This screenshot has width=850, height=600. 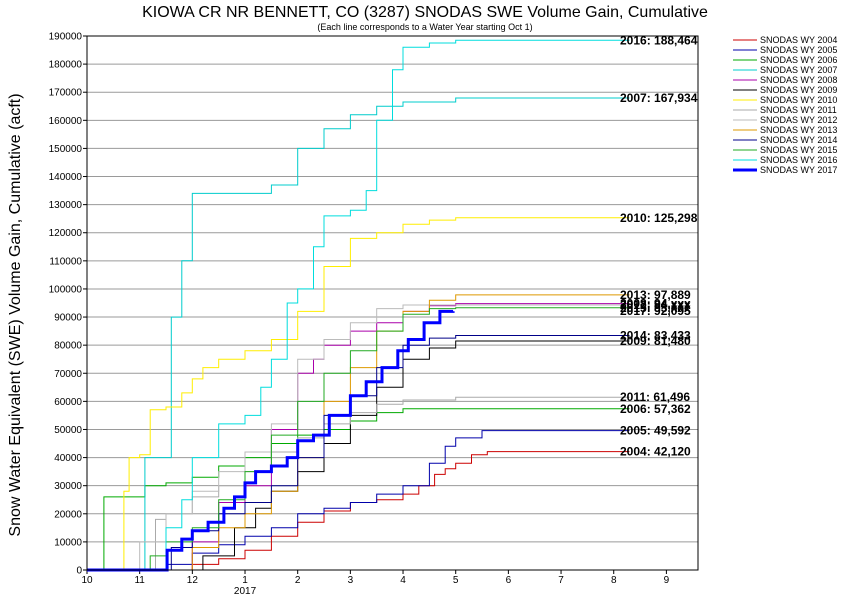 I want to click on y-tick-label: 40000, so click(x=68, y=458).